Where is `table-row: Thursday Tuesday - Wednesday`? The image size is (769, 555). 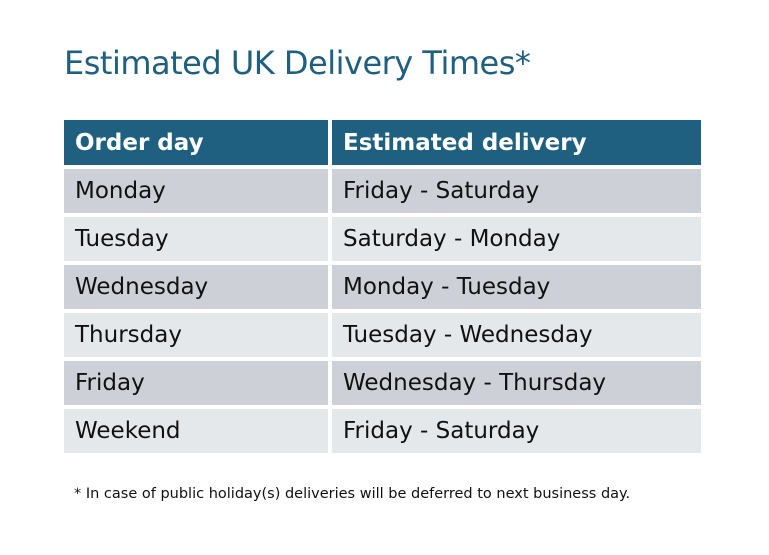
table-row: Thursday Tuesday - Wednesday is located at coordinates (382, 337).